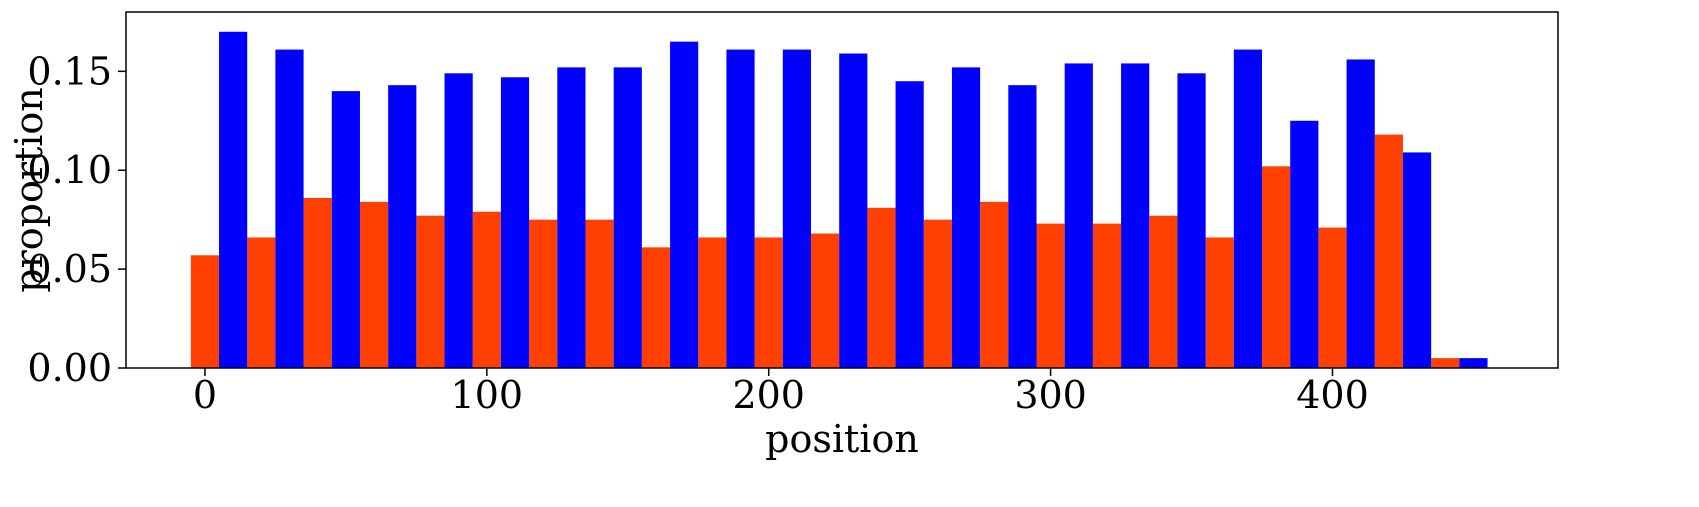 This screenshot has height=507, width=1699. What do you see at coordinates (76, 219) in the screenshot?
I see `y-axis-ticks: 0.00 0.05 0.10 0.15` at bounding box center [76, 219].